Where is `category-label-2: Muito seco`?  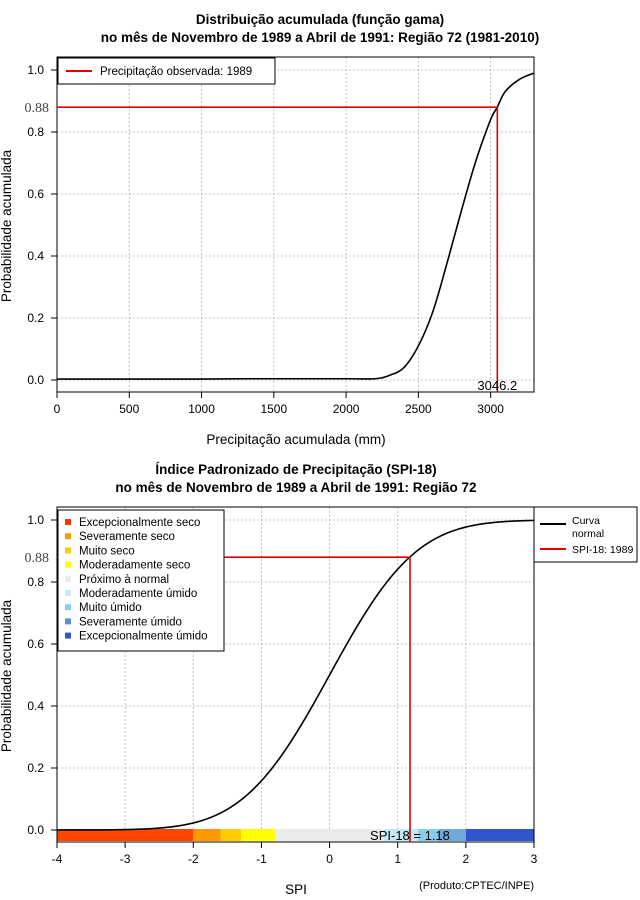 category-label-2: Muito seco is located at coordinates (107, 551).